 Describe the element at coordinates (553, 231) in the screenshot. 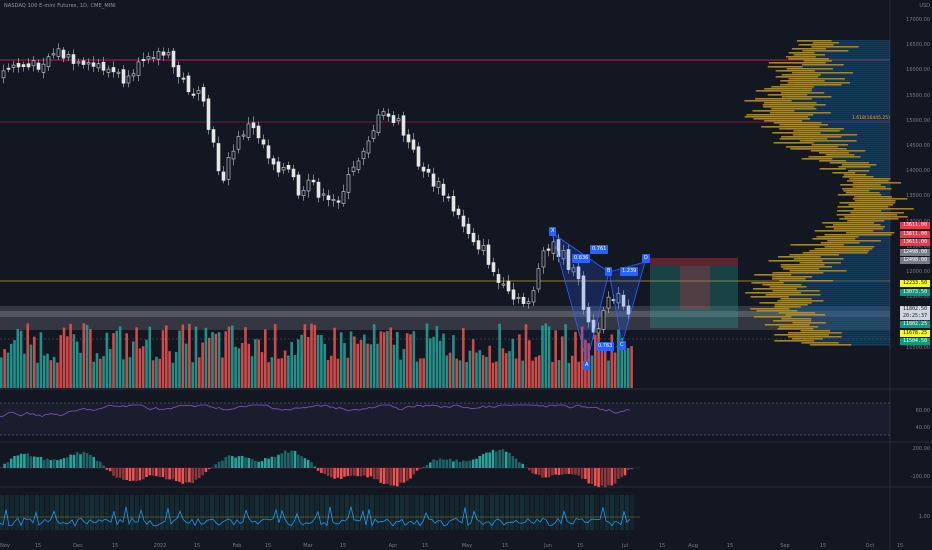

I see `harmonic-point-label: X` at that location.